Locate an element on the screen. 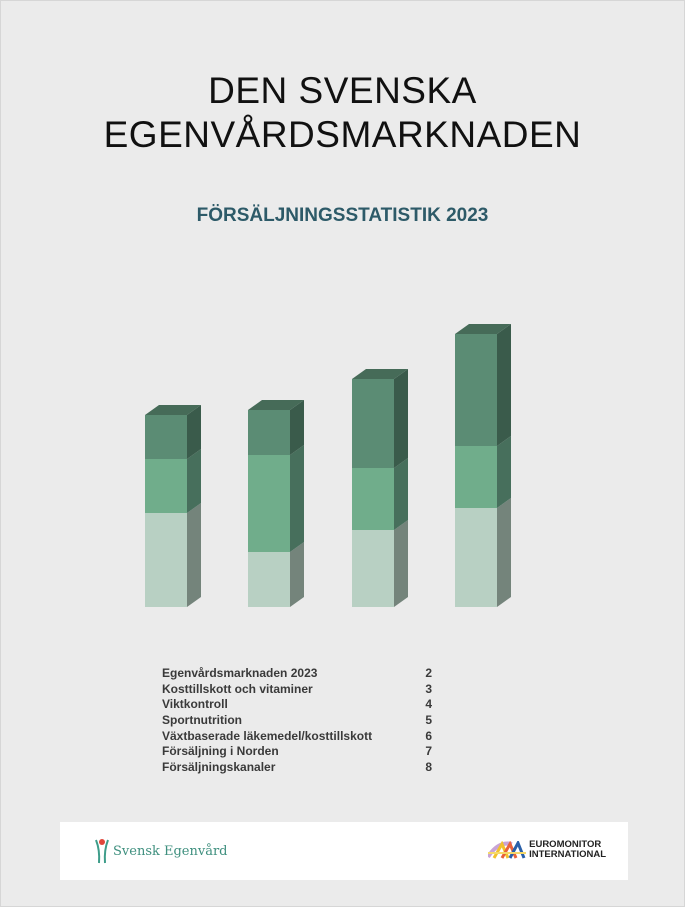  toc-item: Sportnutrition 5 is located at coordinates (297, 721).